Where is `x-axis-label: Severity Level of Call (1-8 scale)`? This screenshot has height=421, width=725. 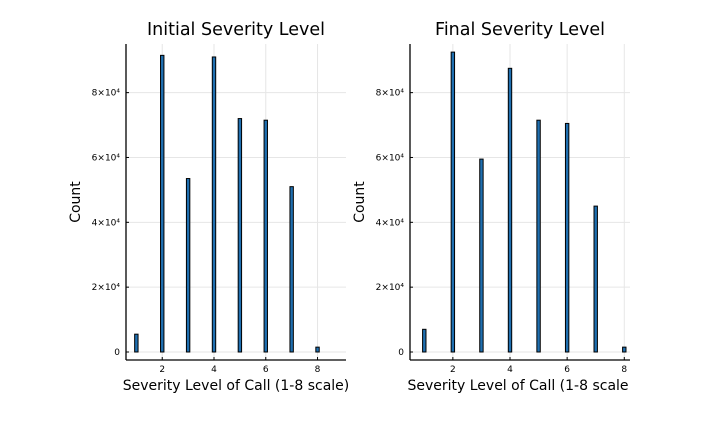 x-axis-label: Severity Level of Call (1-8 scale) is located at coordinates (236, 386).